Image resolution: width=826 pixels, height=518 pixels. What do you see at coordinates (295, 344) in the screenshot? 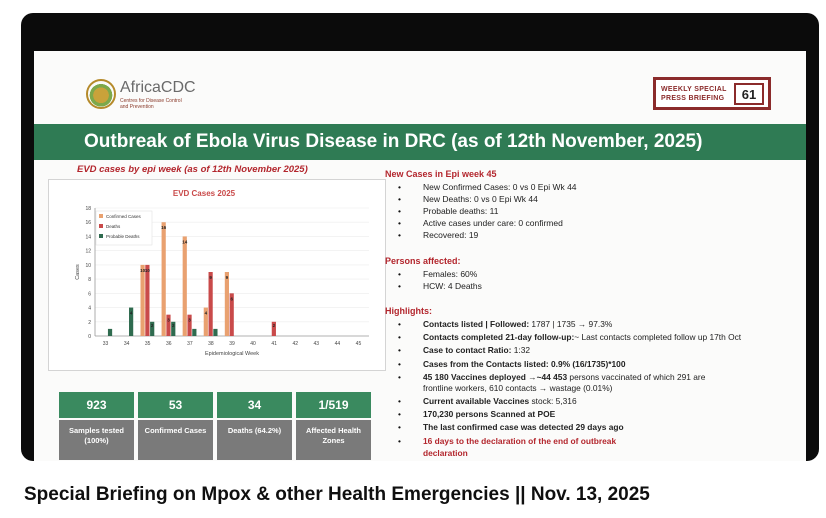
I see `x-tick-label: 42` at bounding box center [295, 344].